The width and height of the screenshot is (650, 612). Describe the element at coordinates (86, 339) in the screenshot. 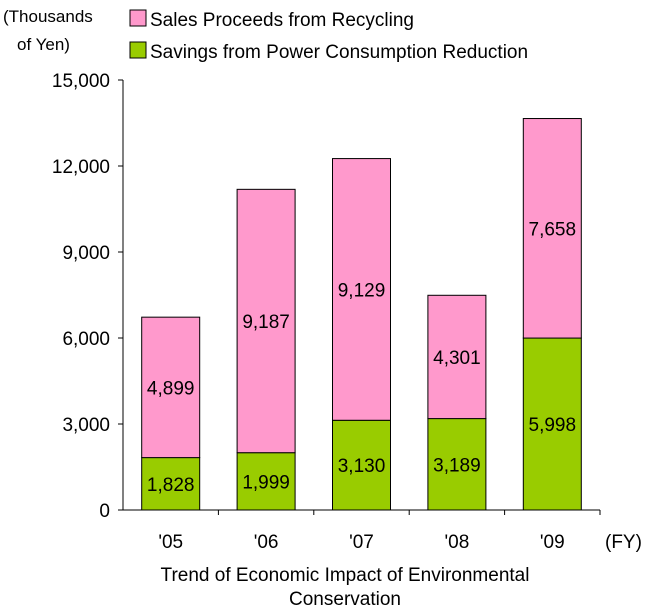

I see `y-tick-label: 6,000` at that location.